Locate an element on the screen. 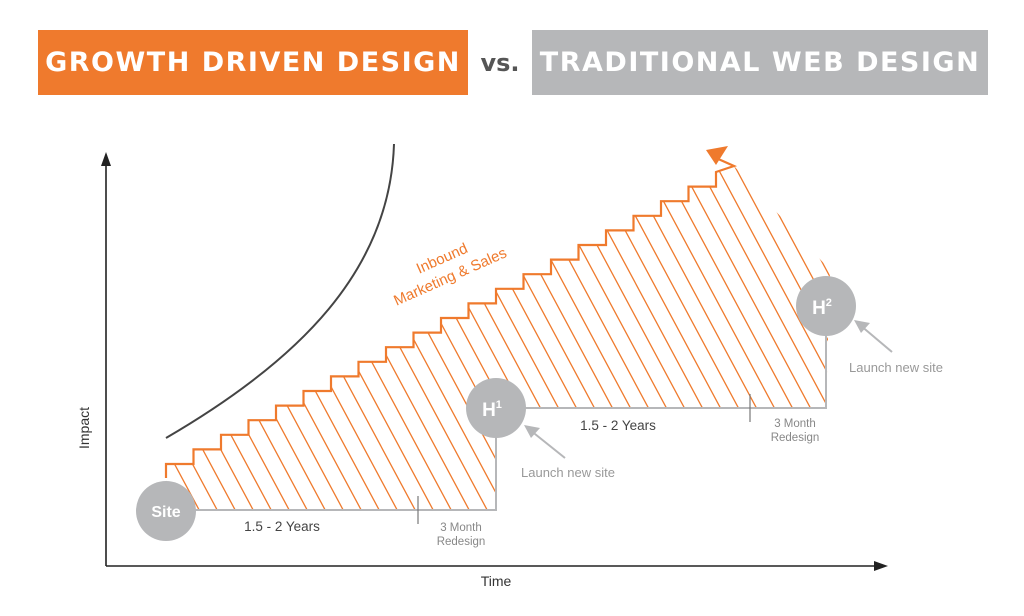 Image resolution: width=1024 pixels, height=616 pixels. redesign-label-1-line2: Redesign is located at coordinates (461, 542).